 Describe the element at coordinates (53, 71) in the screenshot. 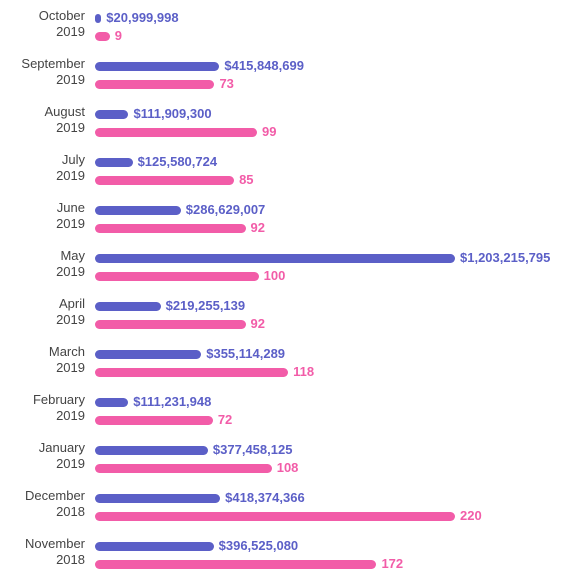

I see `category-label: September 2019` at that location.